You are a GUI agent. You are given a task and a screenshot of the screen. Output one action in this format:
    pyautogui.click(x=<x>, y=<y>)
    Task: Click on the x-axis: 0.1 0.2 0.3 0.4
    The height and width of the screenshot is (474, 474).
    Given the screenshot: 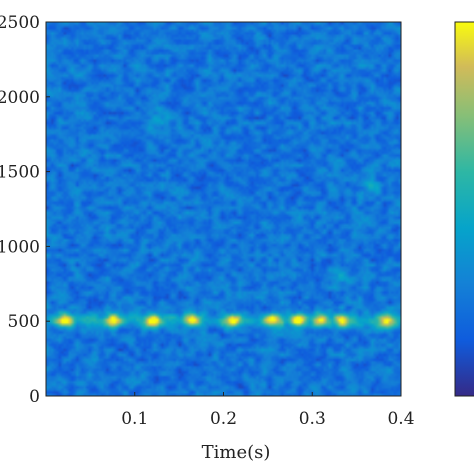 What is the action you would take?
    pyautogui.click(x=268, y=410)
    